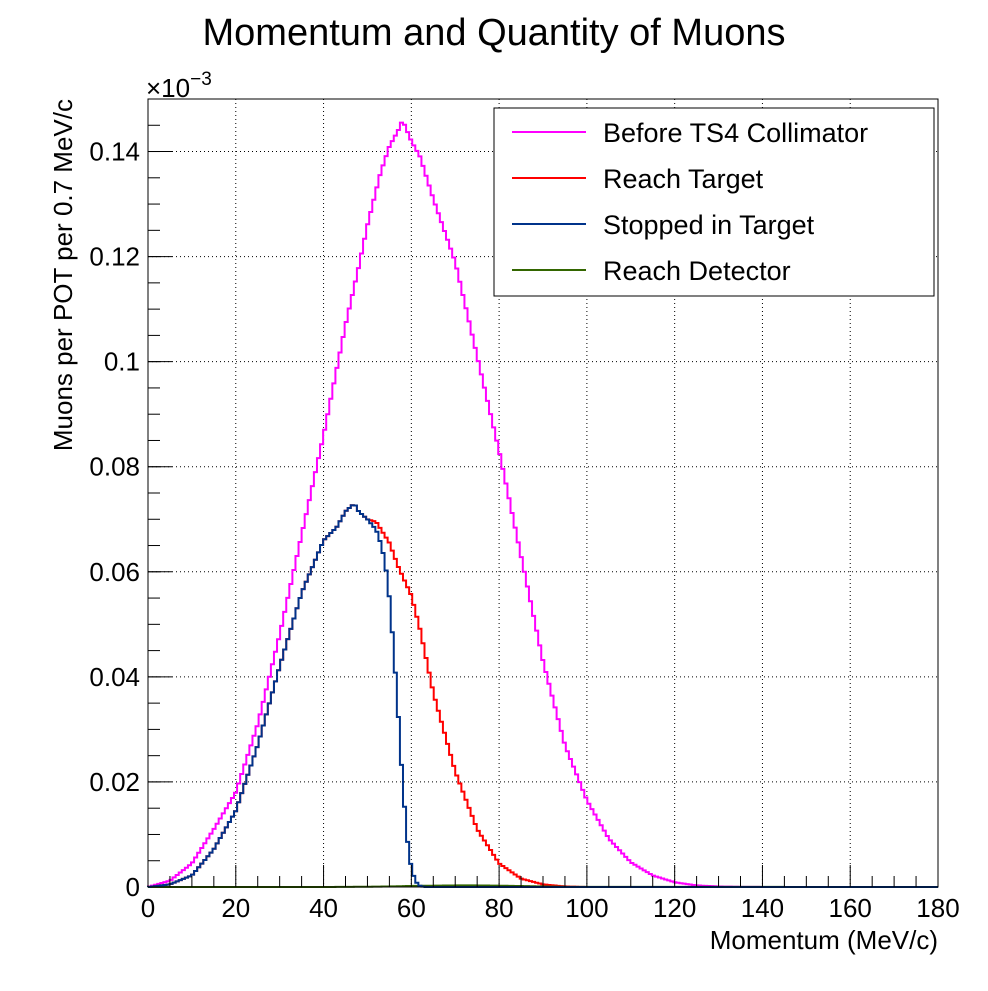 This screenshot has width=988, height=991. What do you see at coordinates (824, 940) in the screenshot?
I see `x-axis-label: Momentum (MeV/c)` at bounding box center [824, 940].